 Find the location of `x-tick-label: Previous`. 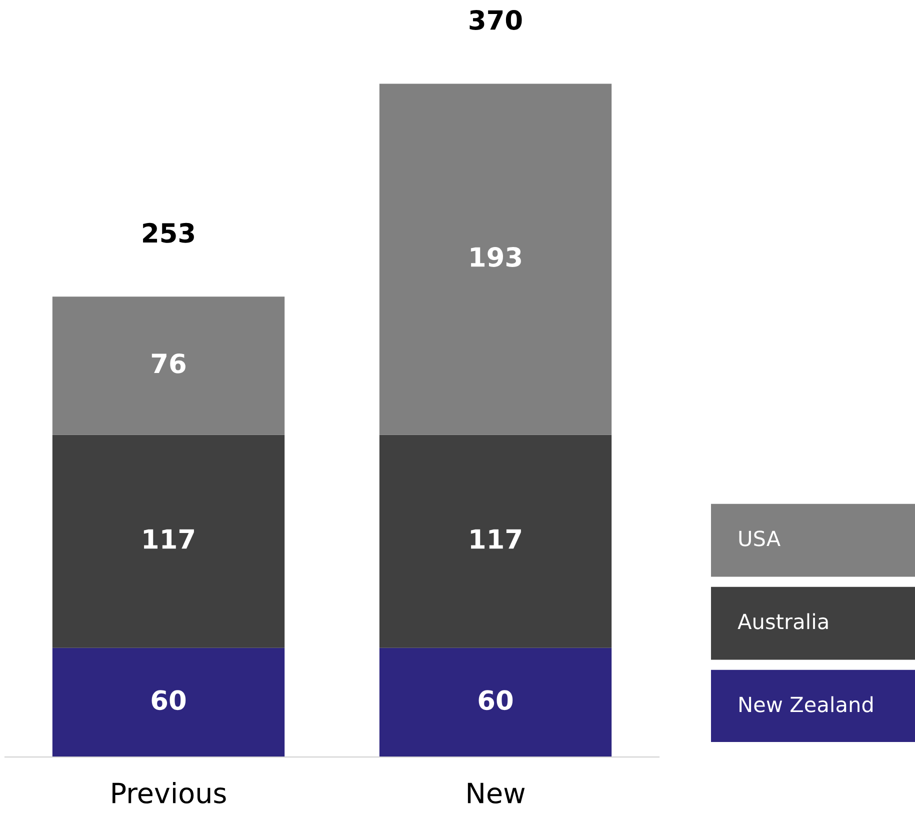

x-tick-label: Previous is located at coordinates (169, 793).